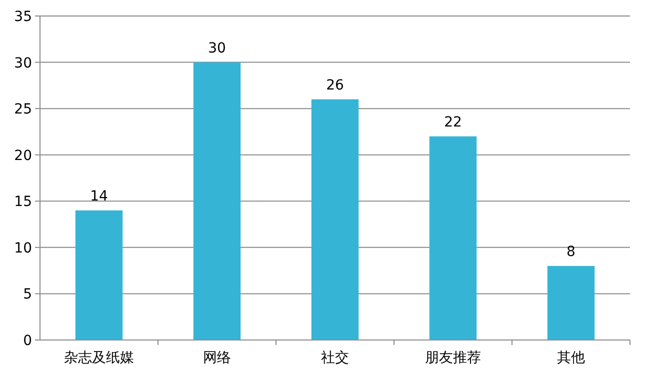 Image resolution: width=650 pixels, height=385 pixels. What do you see at coordinates (23, 63) in the screenshot?
I see `y-tick-label: 30` at bounding box center [23, 63].